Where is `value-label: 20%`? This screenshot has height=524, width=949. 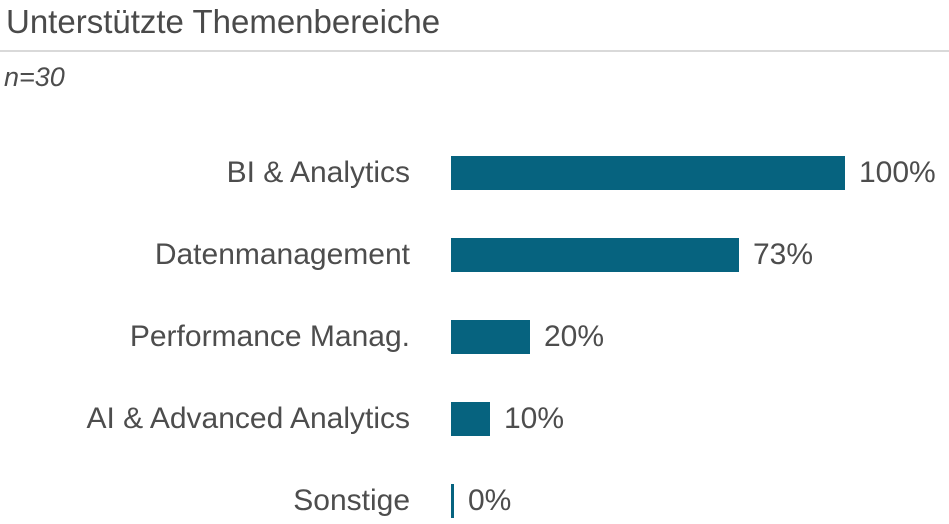 value-label: 20% is located at coordinates (574, 336).